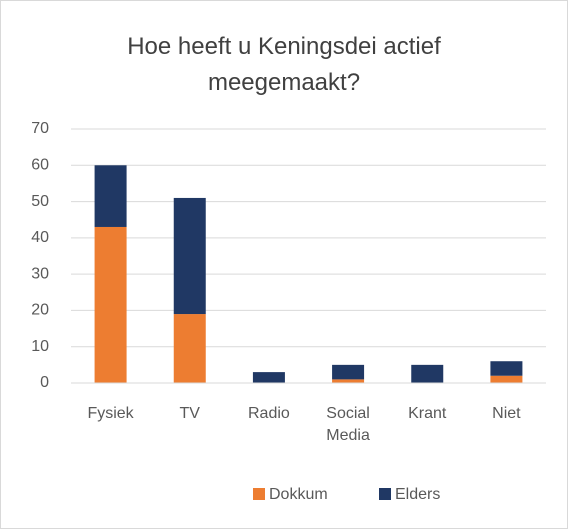  What do you see at coordinates (40, 201) in the screenshot?
I see `y-tick-label: 50` at bounding box center [40, 201].